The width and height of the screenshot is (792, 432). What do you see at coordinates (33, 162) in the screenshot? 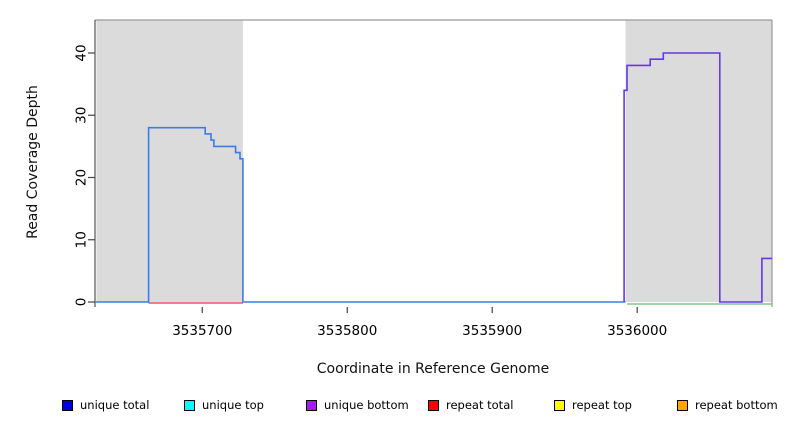
I see `y-axis-title: Read Coverage Depth` at bounding box center [33, 162].